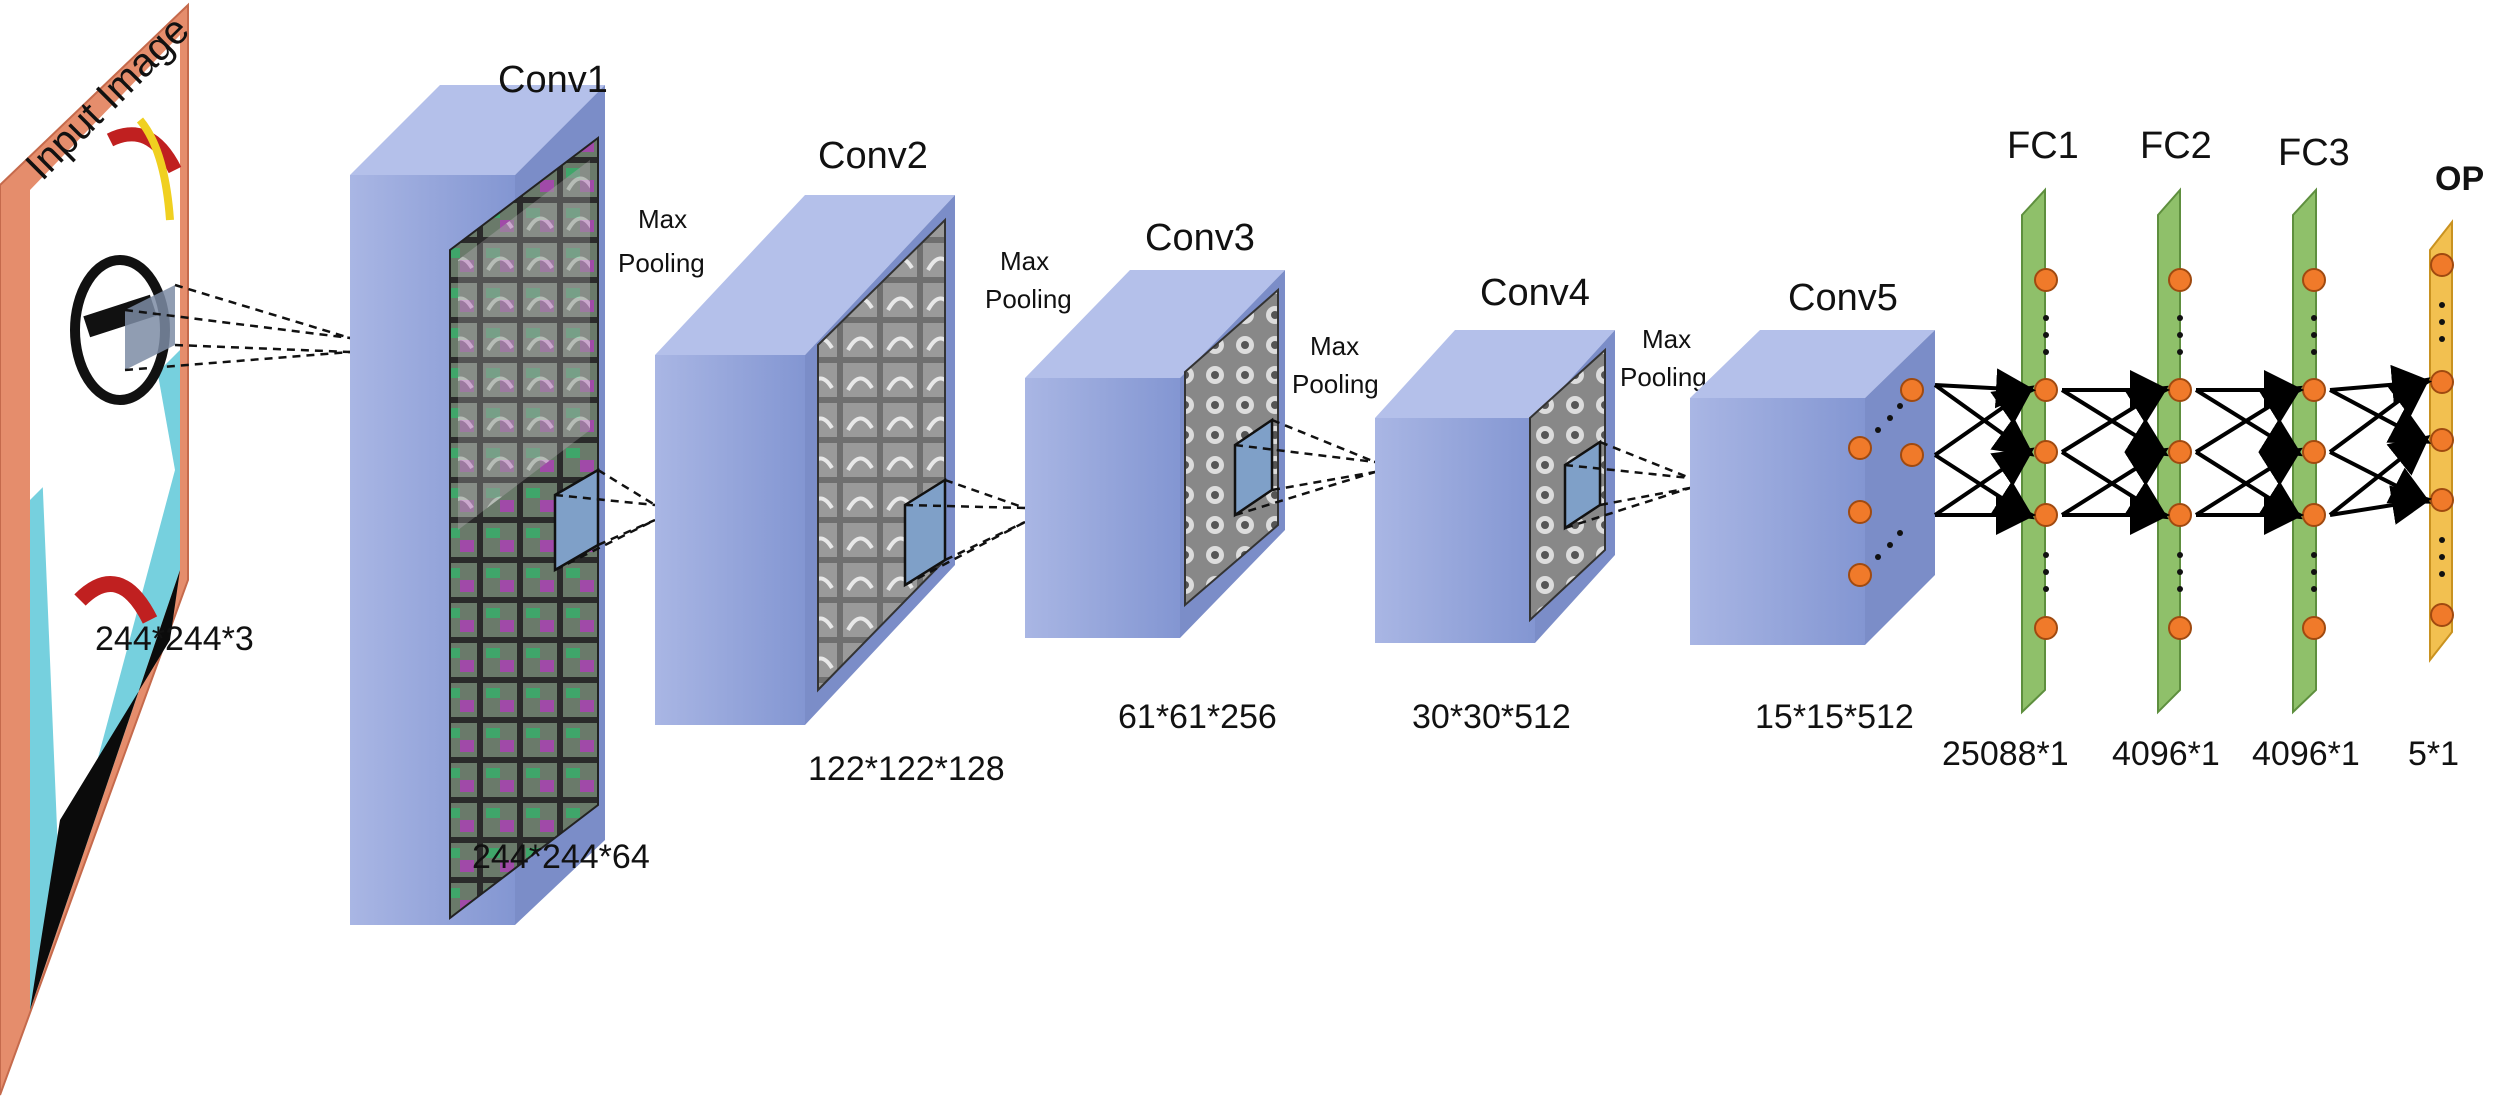 This screenshot has height=1096, width=2494. Describe the element at coordinates (1334, 346) in the screenshot. I see `pooling-label-3-line1: Max` at that location.